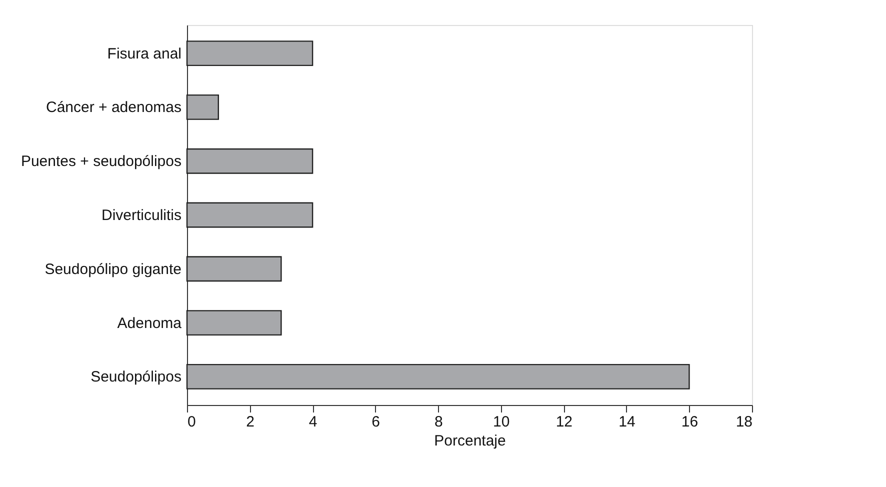 This screenshot has width=886, height=487. I want to click on y-tick-label: Adenoma, so click(149, 323).